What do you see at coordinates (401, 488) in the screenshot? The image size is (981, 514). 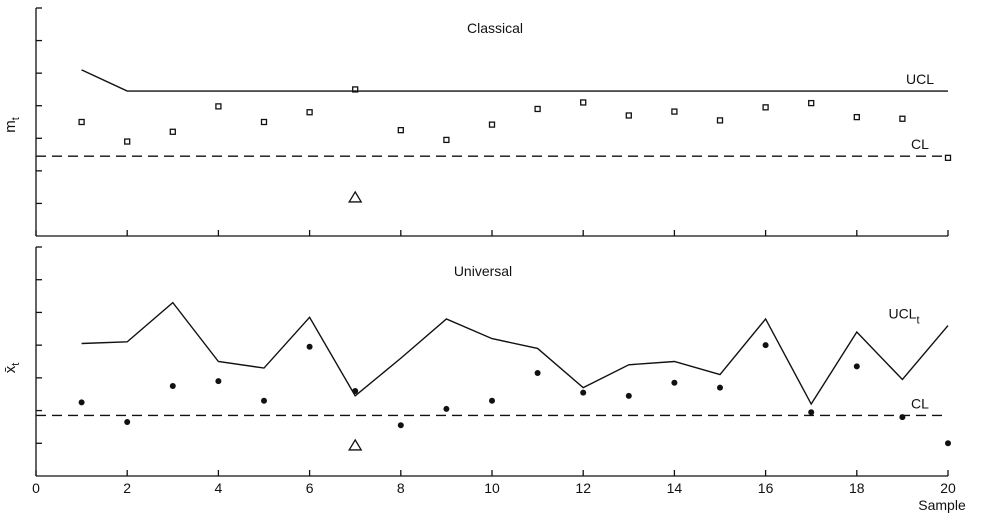 I see `x-tick-label: 8` at bounding box center [401, 488].